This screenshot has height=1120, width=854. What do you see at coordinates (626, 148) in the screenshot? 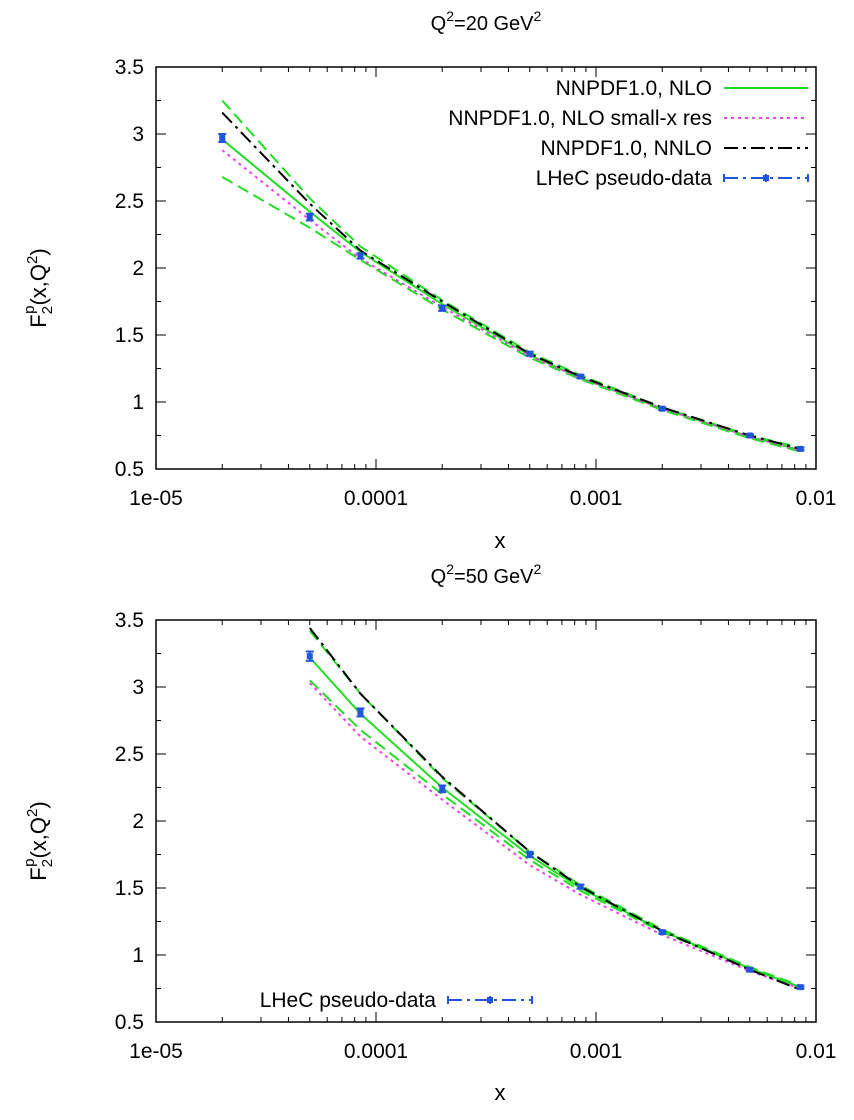
I see `legend-label: NNPDF1.0, NNLO` at bounding box center [626, 148].